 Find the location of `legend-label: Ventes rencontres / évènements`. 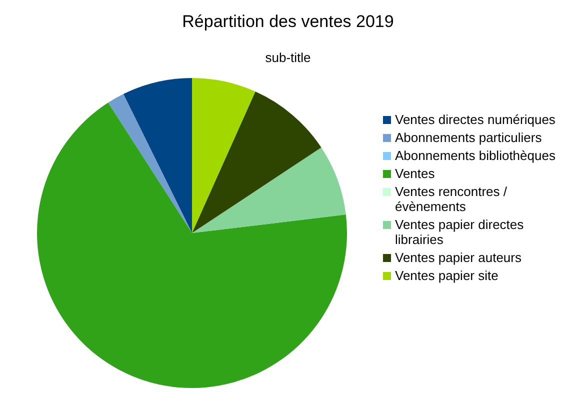

legend-label: Ventes rencontres / évènements is located at coordinates (451, 199).